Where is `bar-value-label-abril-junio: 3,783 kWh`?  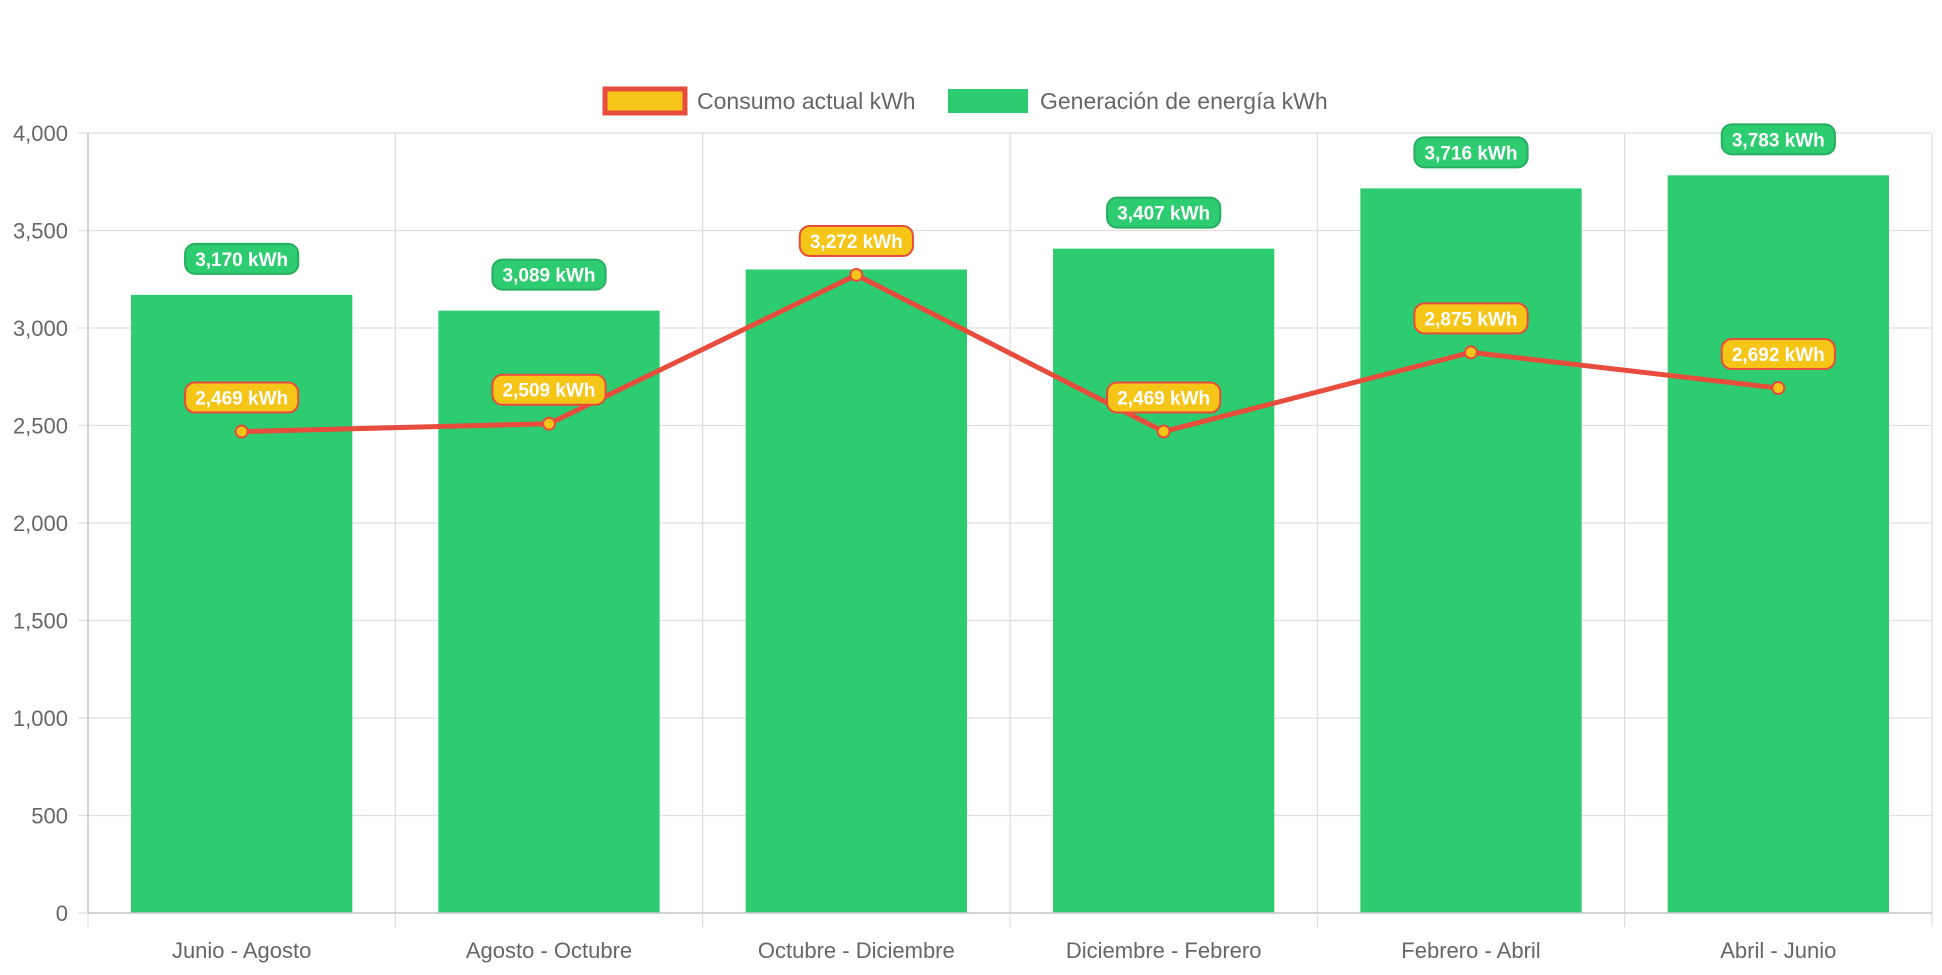 bar-value-label-abril-junio: 3,783 kWh is located at coordinates (1778, 139).